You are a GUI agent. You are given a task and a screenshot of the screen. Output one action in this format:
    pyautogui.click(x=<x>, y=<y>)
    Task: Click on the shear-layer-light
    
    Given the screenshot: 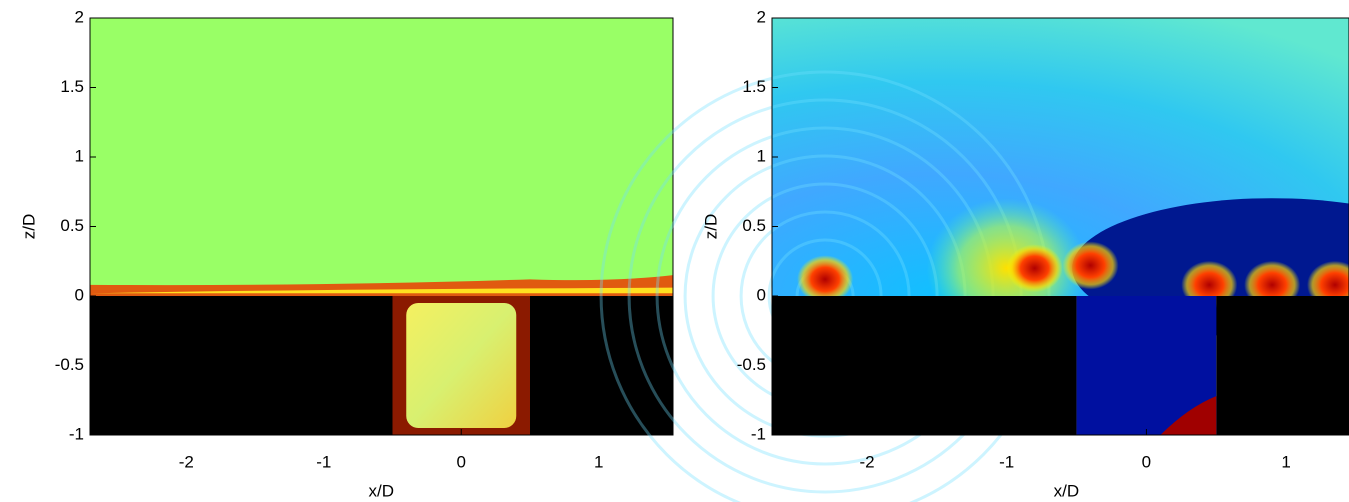 What is the action you would take?
    pyautogui.click(x=381, y=290)
    